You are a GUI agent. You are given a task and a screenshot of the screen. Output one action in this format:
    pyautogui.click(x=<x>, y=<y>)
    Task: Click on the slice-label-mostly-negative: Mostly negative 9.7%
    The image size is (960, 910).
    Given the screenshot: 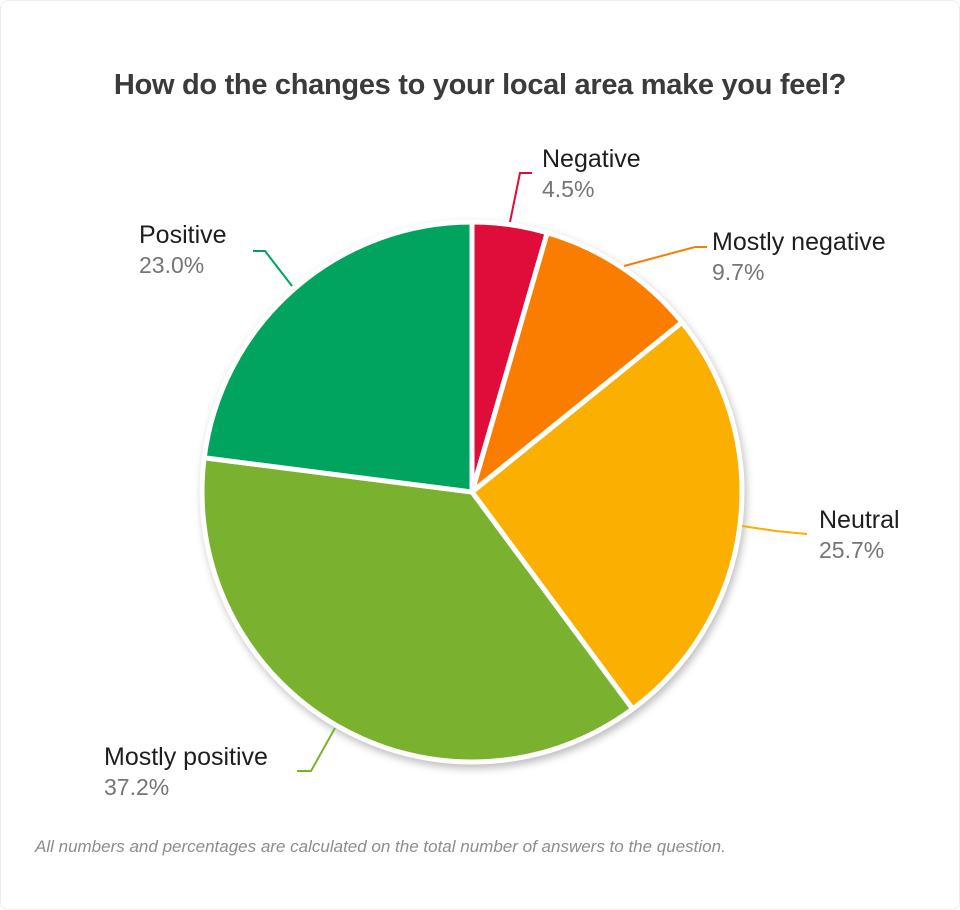 What is the action you would take?
    pyautogui.click(x=799, y=257)
    